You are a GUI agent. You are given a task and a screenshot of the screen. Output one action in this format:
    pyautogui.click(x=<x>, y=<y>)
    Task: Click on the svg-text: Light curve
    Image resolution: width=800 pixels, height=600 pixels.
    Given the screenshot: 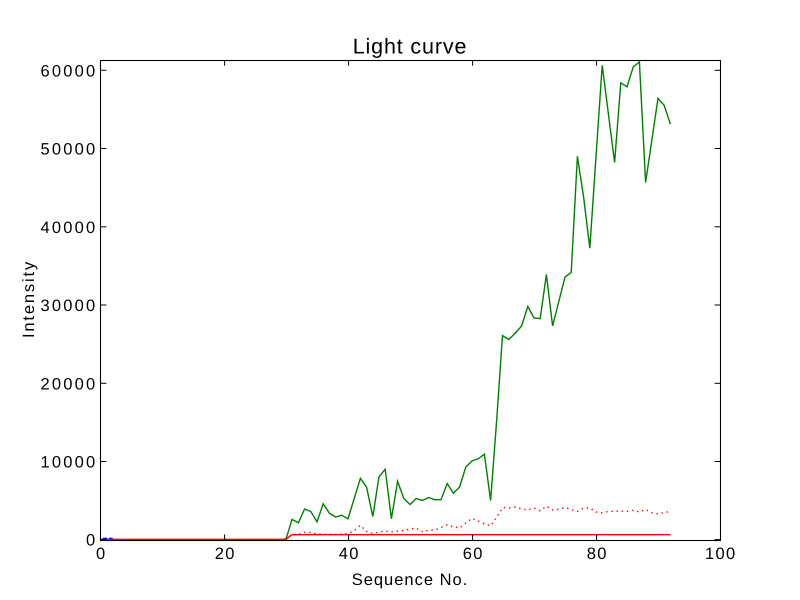 What is the action you would take?
    pyautogui.click(x=410, y=46)
    